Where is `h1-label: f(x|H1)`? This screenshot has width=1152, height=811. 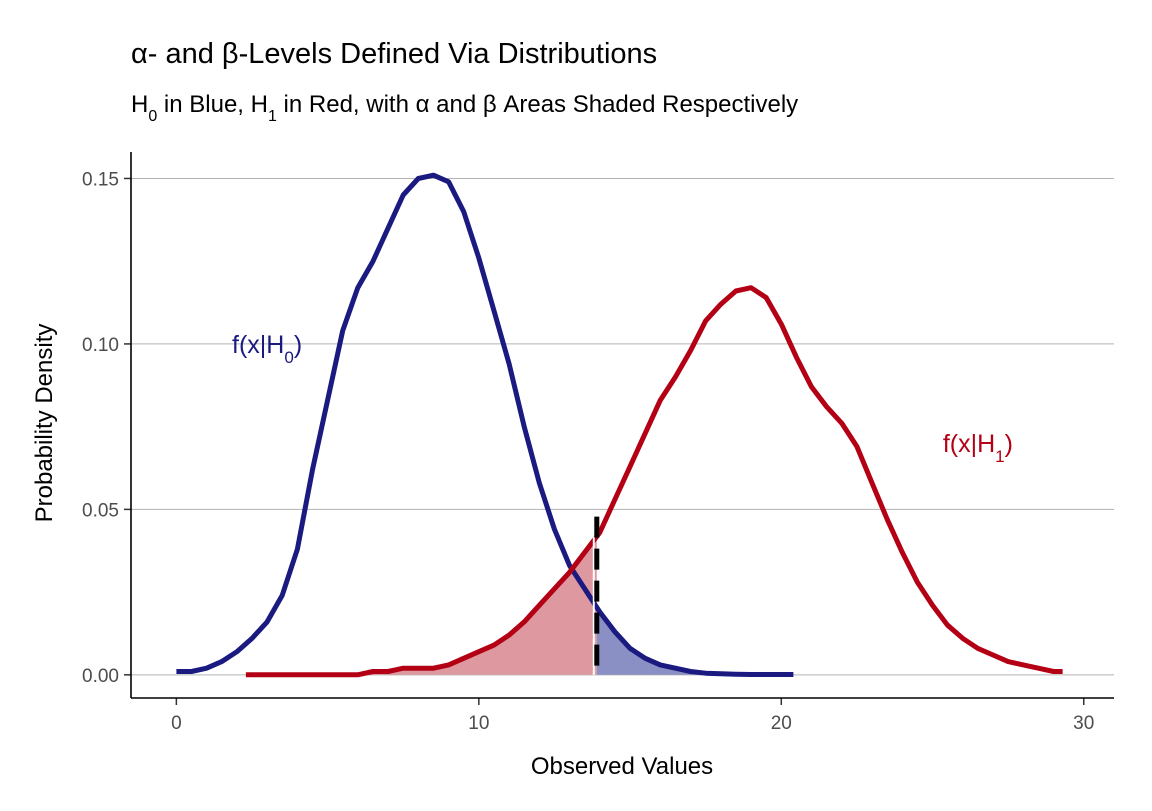 h1-label: f(x|H1) is located at coordinates (978, 448).